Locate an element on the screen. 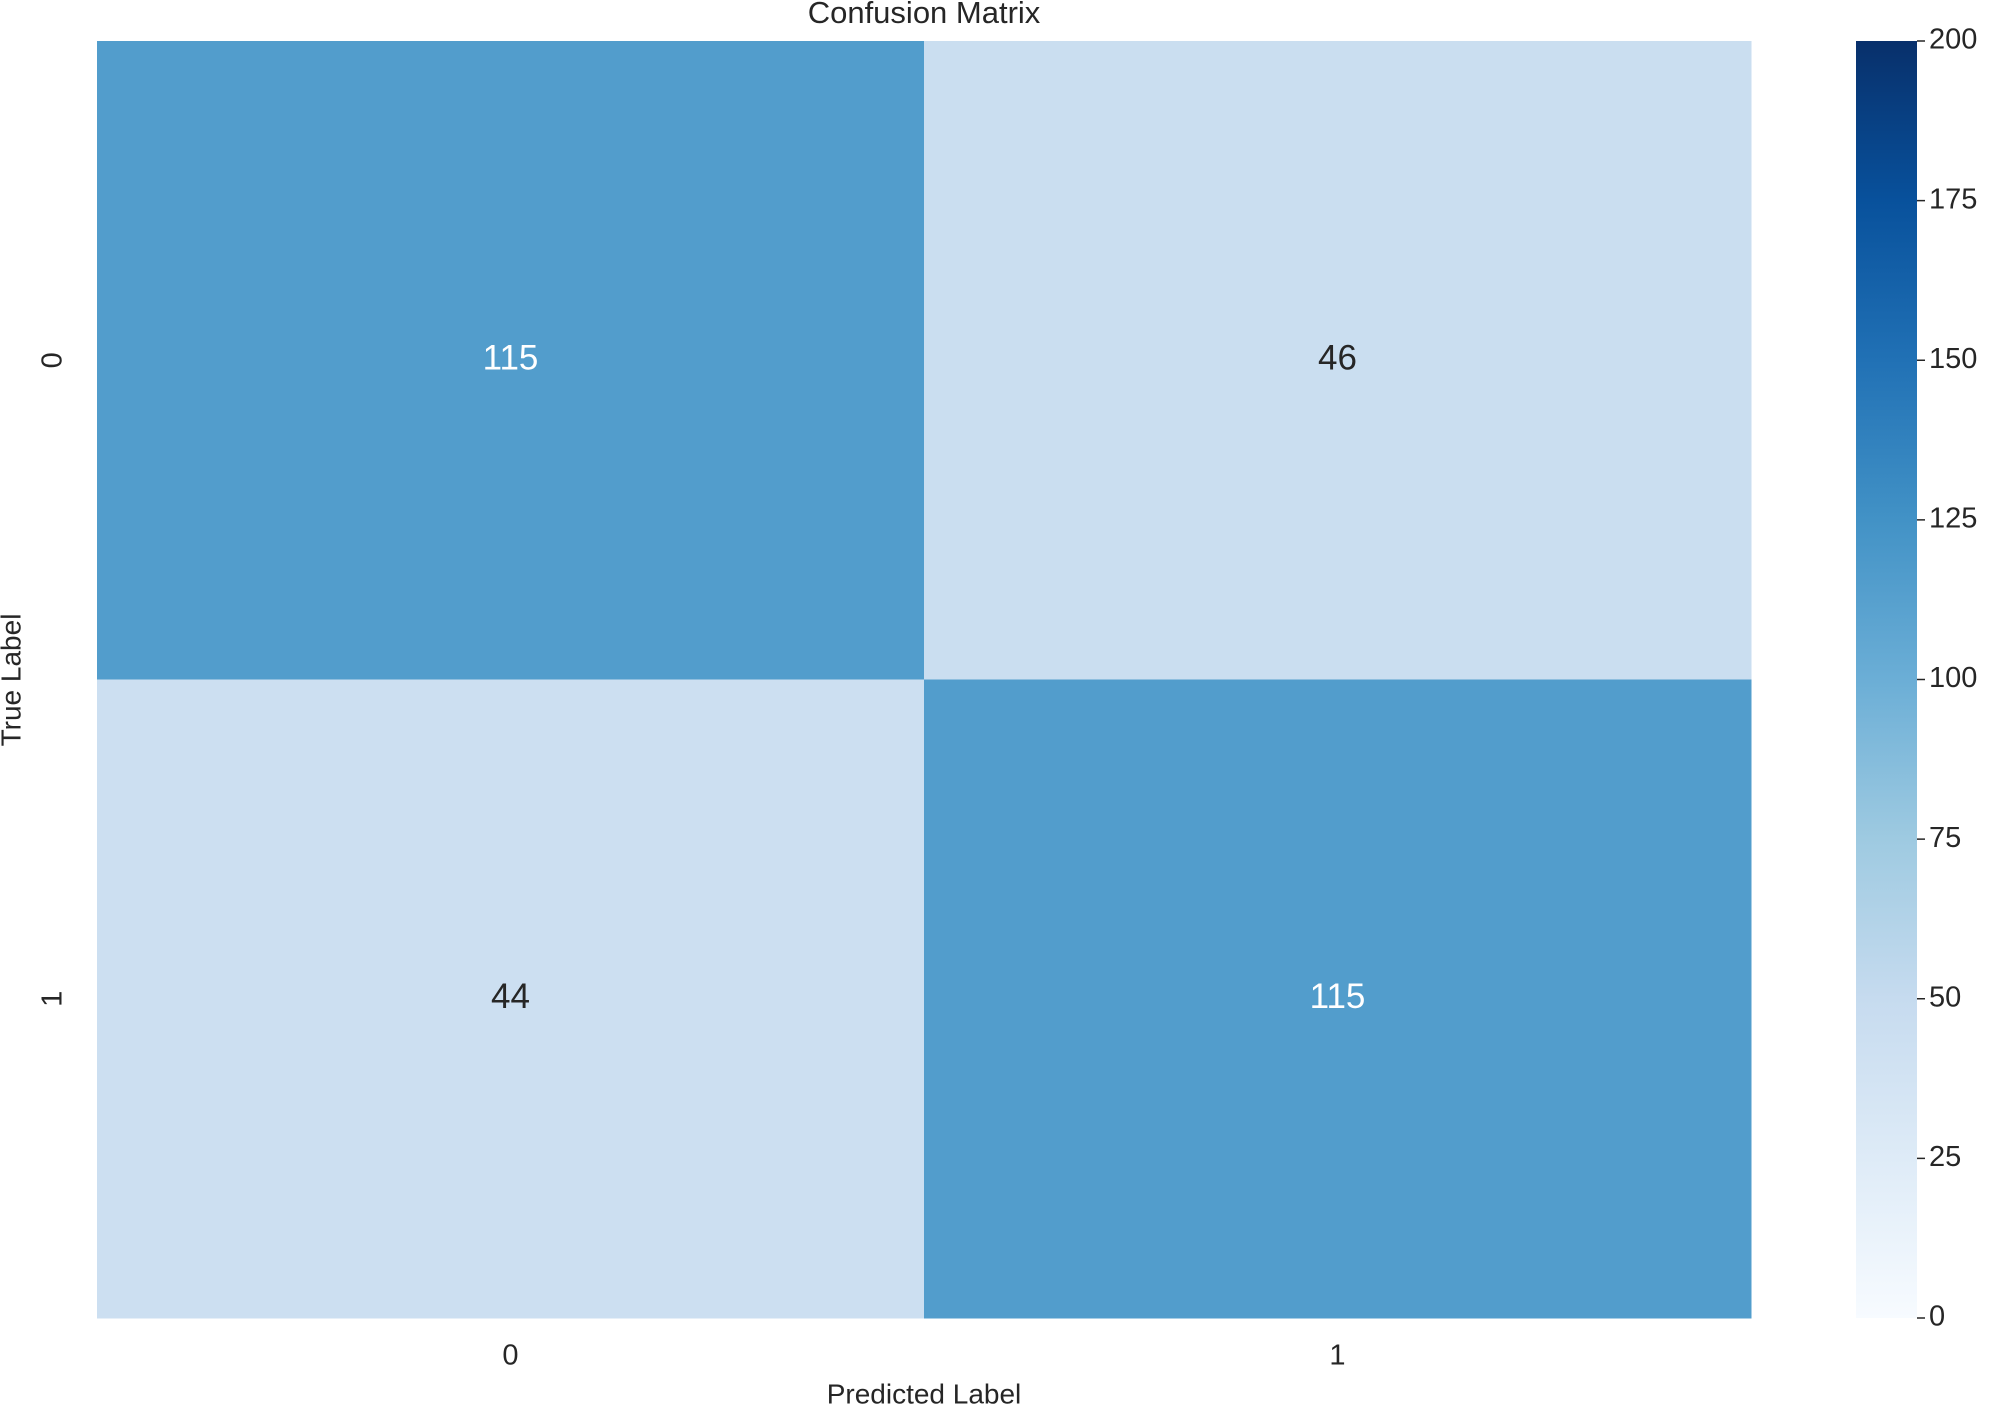  colorbar-tick-label: 175 is located at coordinates (1953, 199).